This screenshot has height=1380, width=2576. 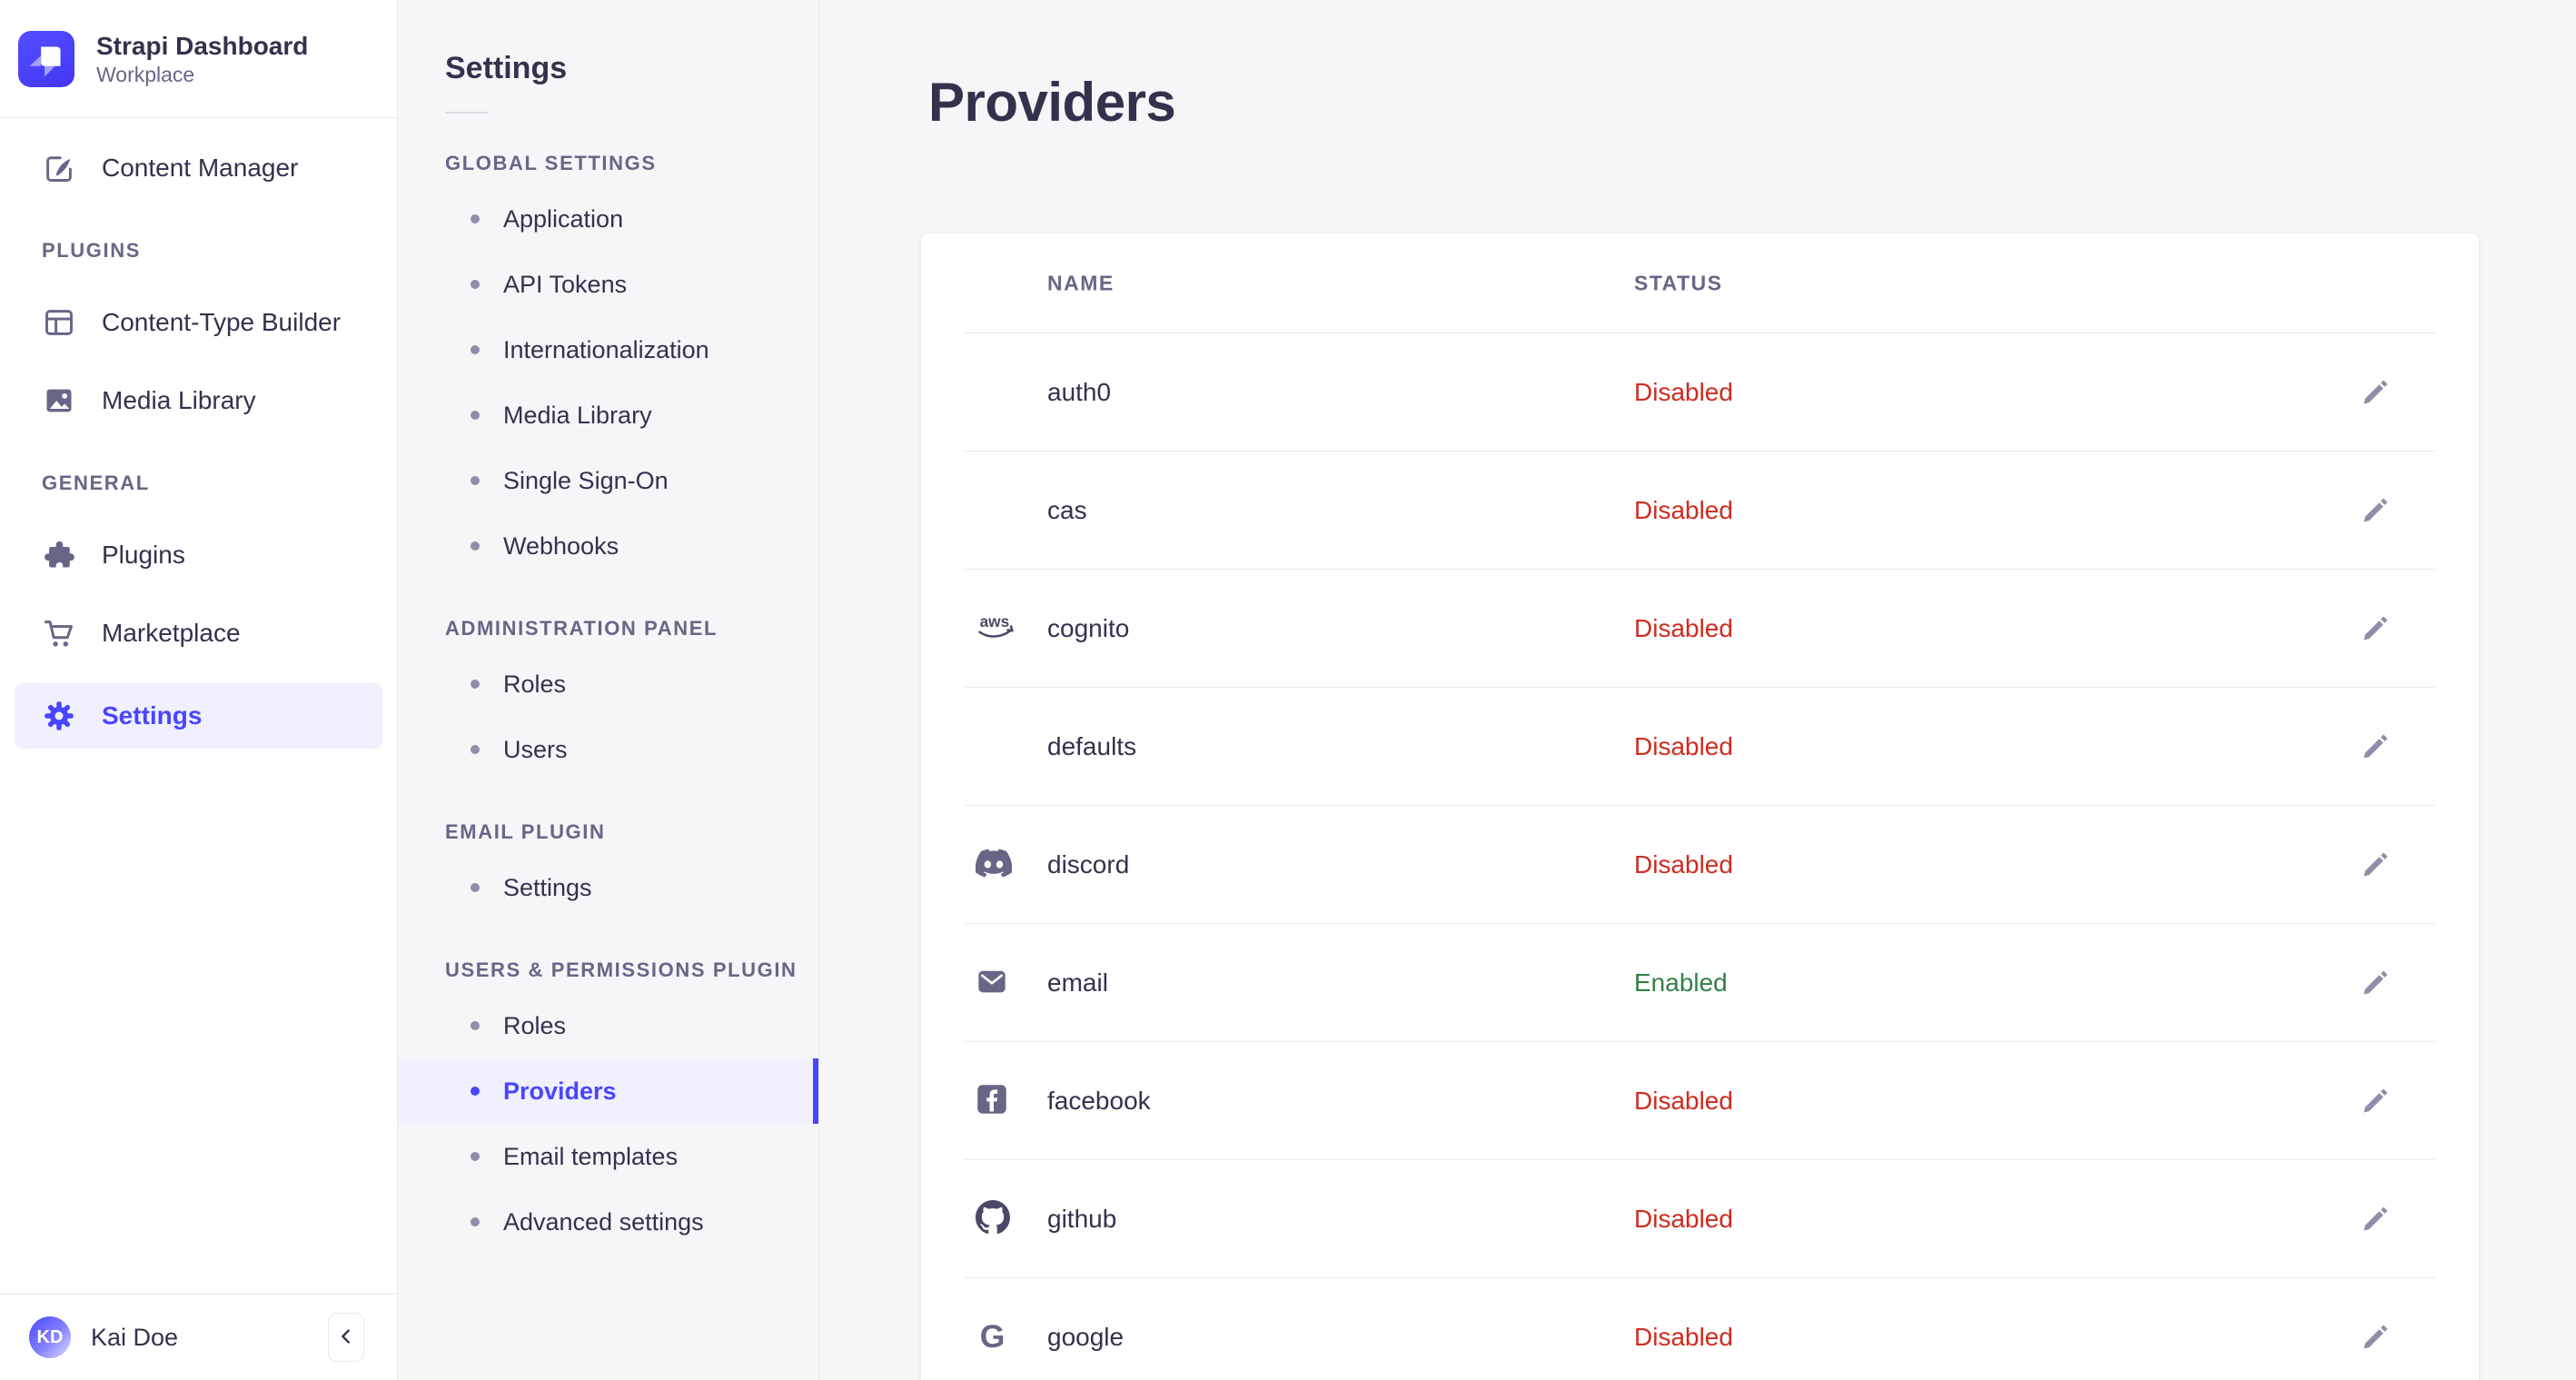 I want to click on sidebar-item-content-type-builder: Content-Type Builder, so click(x=198, y=322).